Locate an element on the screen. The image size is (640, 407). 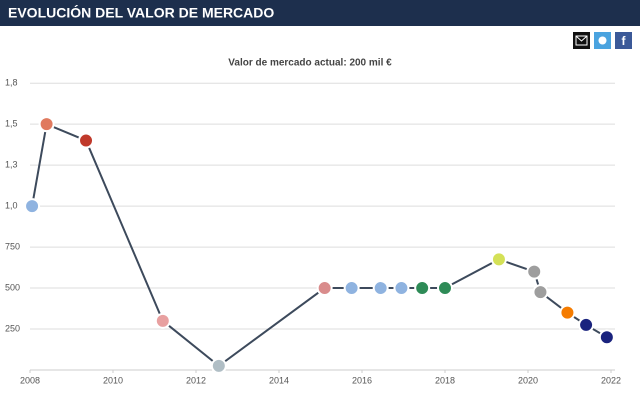
x-tick-label: 2014 is located at coordinates (279, 380).